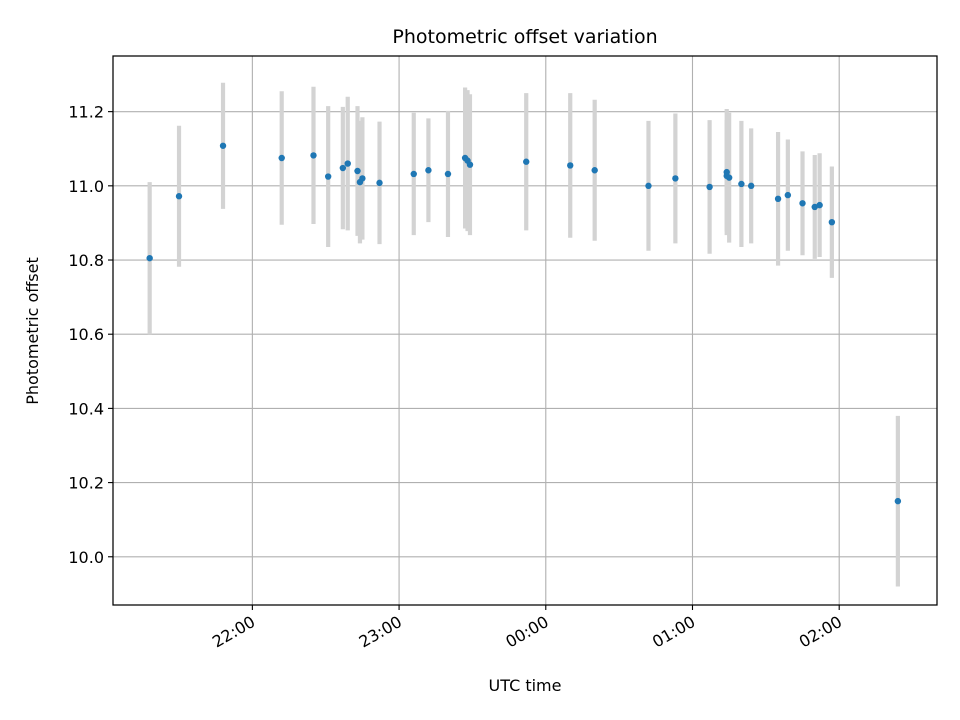 The height and width of the screenshot is (720, 960). What do you see at coordinates (86, 260) in the screenshot?
I see `y-tick-label: 10.8` at bounding box center [86, 260].